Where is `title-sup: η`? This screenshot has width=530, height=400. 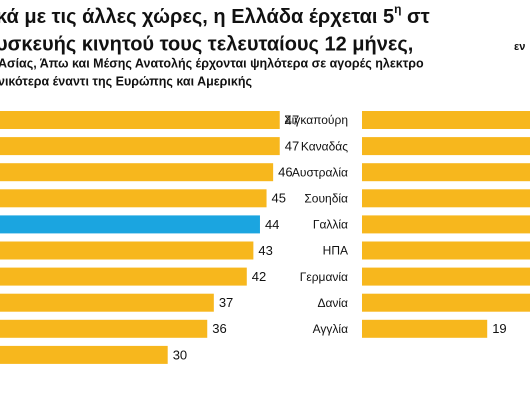
title-sup: η is located at coordinates (397, 9).